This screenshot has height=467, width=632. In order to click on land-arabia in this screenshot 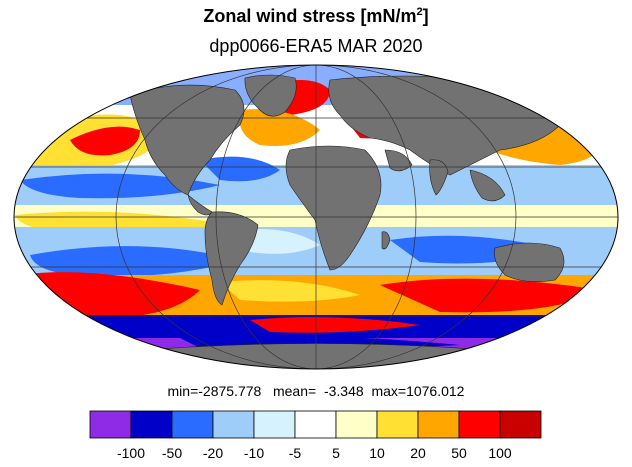, I will do `click(398, 160)`.